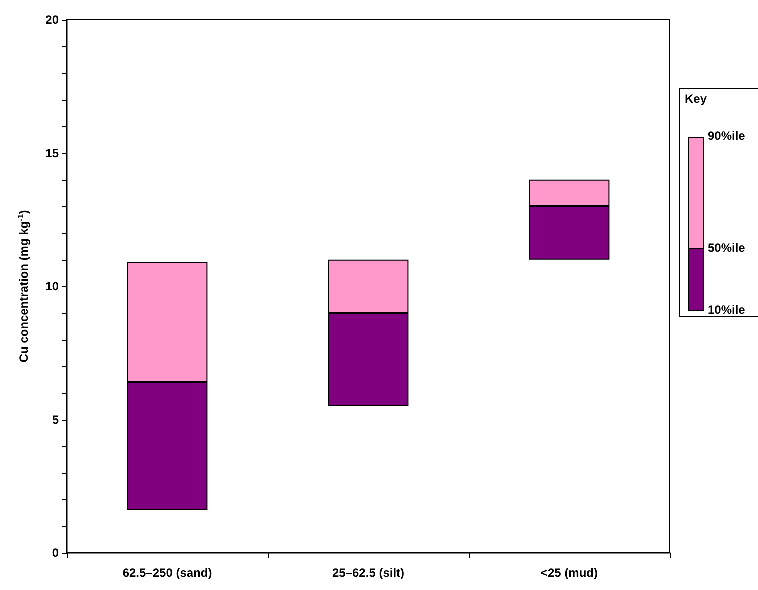 This screenshot has height=590, width=758. Describe the element at coordinates (569, 573) in the screenshot. I see `x-tick-label: <25 (mud)` at that location.